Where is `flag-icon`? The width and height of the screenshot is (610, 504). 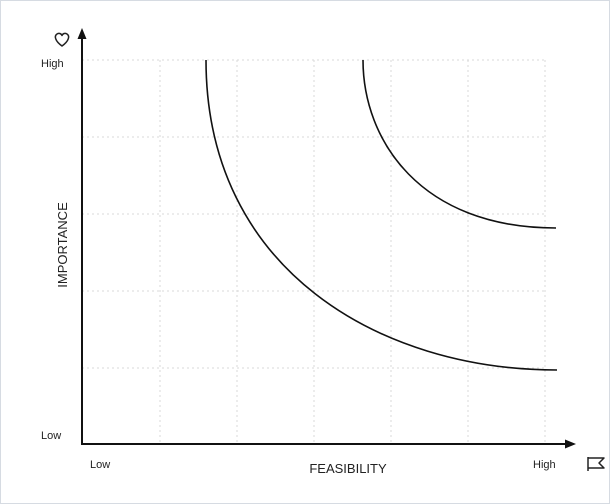
flag-icon is located at coordinates (596, 464).